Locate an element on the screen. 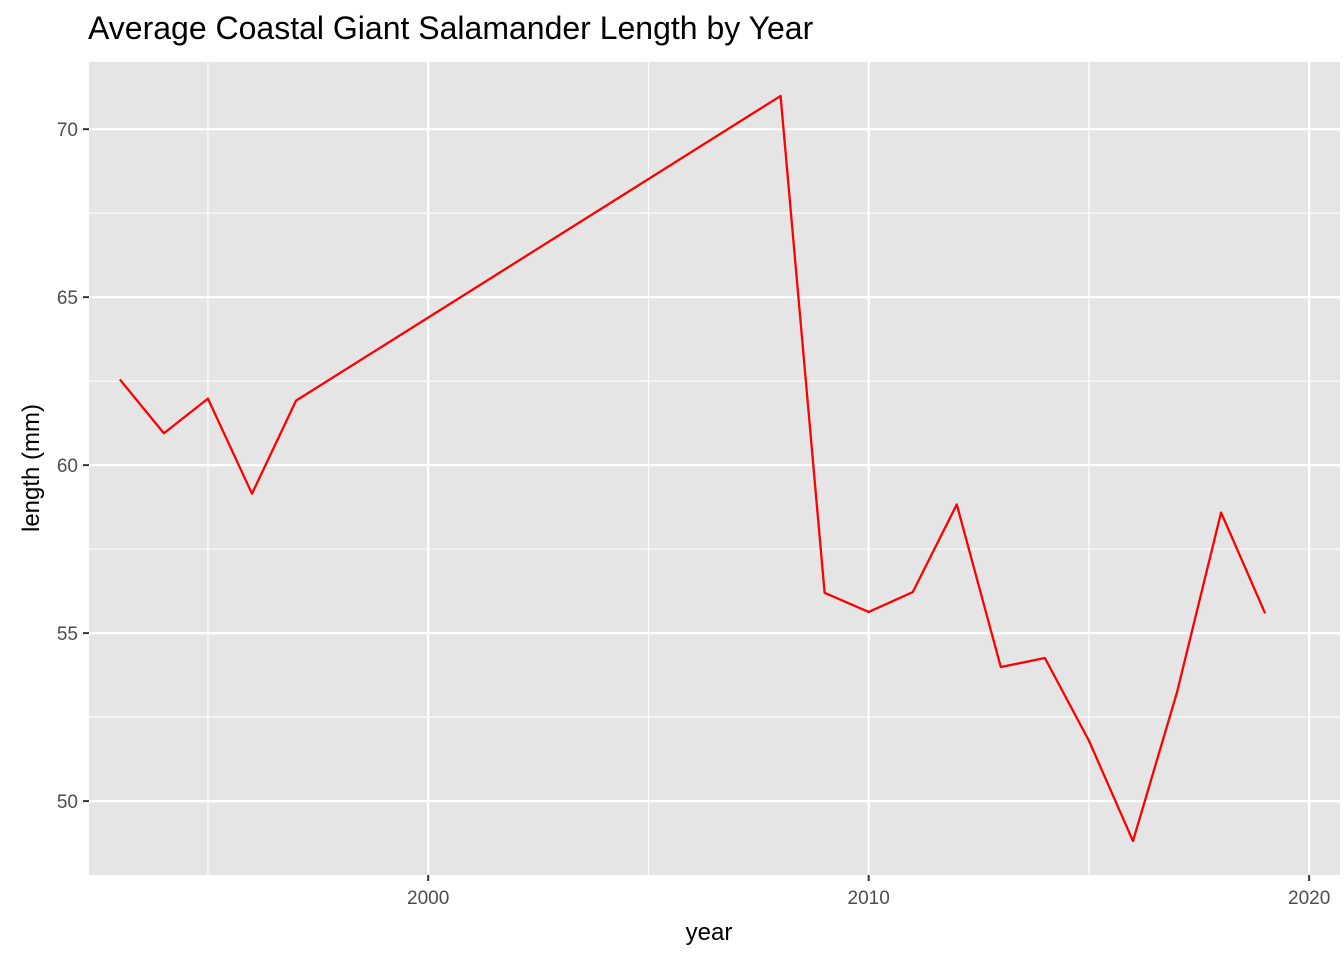  y-tick-label: 50 is located at coordinates (67, 802).